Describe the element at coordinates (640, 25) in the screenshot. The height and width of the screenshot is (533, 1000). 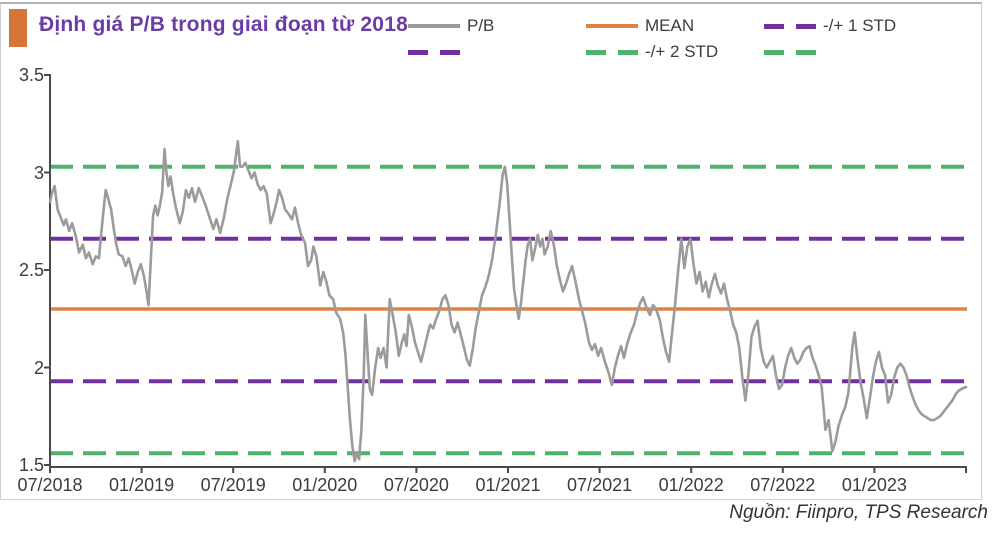
I see `legend-item-mean: MEAN` at that location.